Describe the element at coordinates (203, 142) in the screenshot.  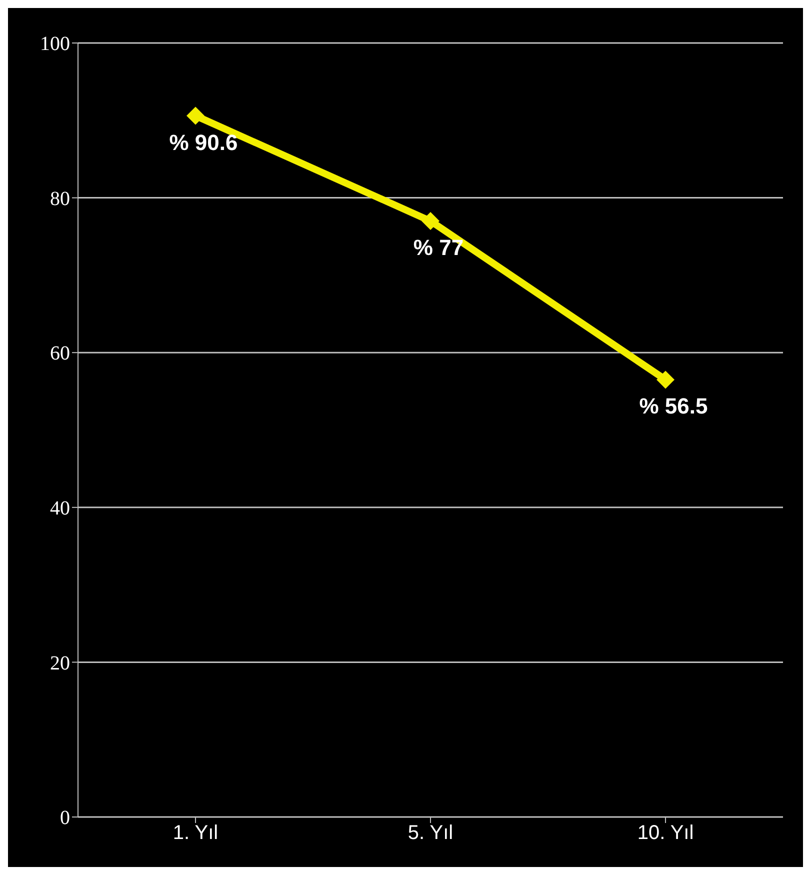
I see `data-label: % 90.6` at that location.